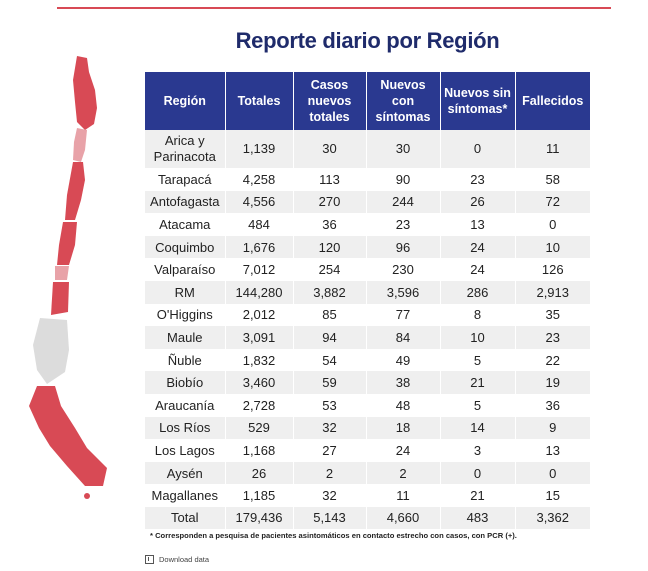 The height and width of the screenshot is (571, 648). I want to click on cell-totales: 1,185, so click(259, 495).